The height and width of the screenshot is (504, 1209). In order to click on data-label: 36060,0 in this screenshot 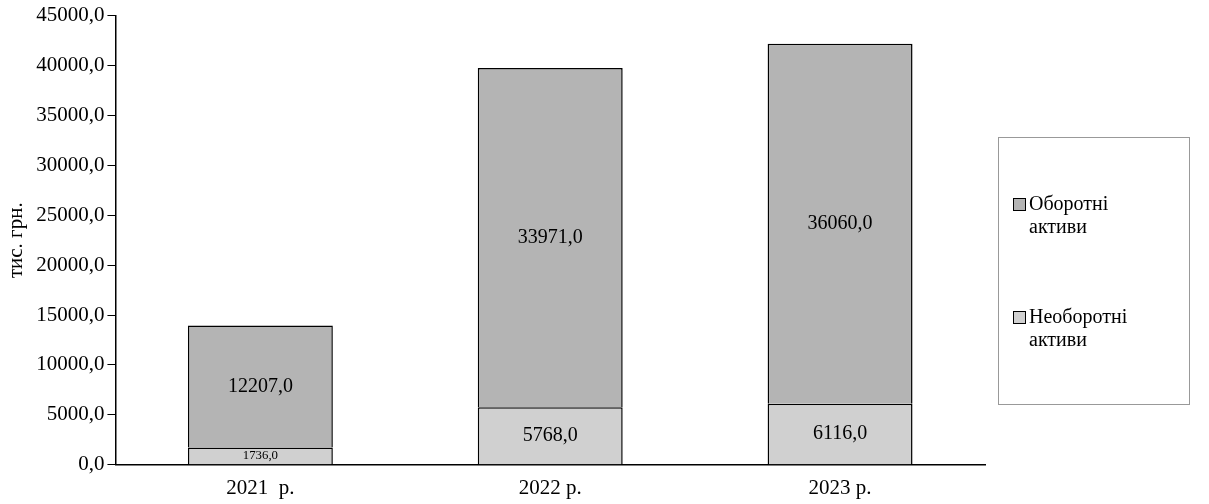, I will do `click(840, 222)`.